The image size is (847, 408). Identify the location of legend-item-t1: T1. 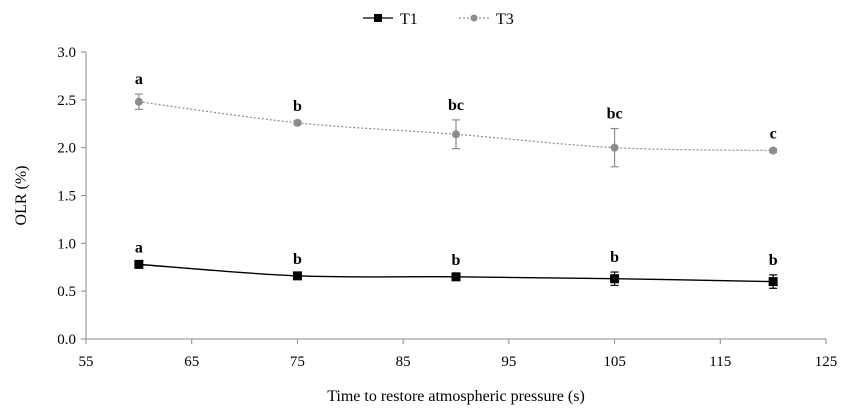
(390, 19).